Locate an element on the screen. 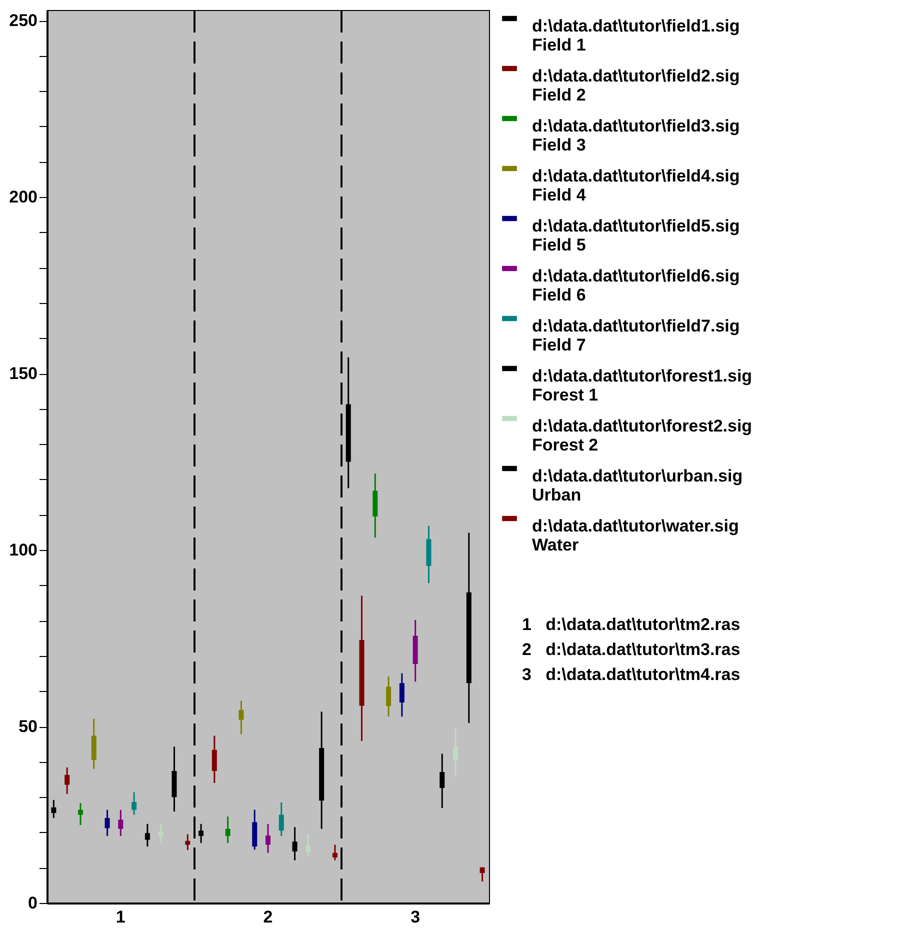  legend-label: d:\data.dat\tutor\water.sig Water is located at coordinates (635, 535).